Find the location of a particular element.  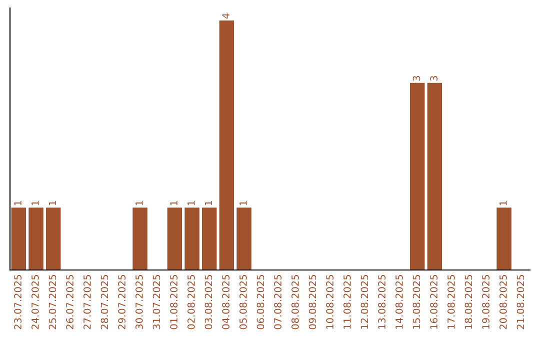

x-tick-label: 20.08.2025 is located at coordinates (503, 302).